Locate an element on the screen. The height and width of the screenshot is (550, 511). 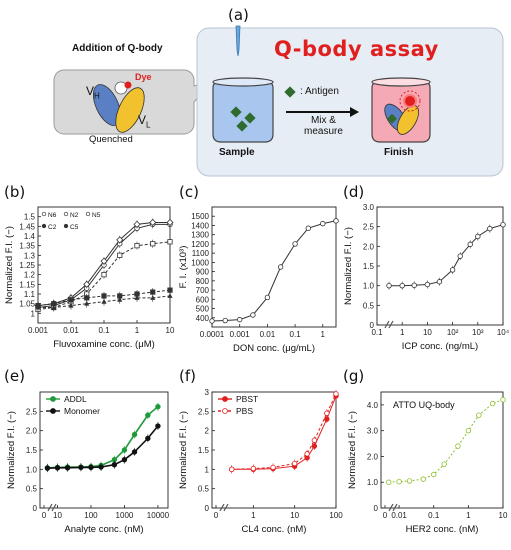
y-tick-label: 500 is located at coordinates (203, 309).